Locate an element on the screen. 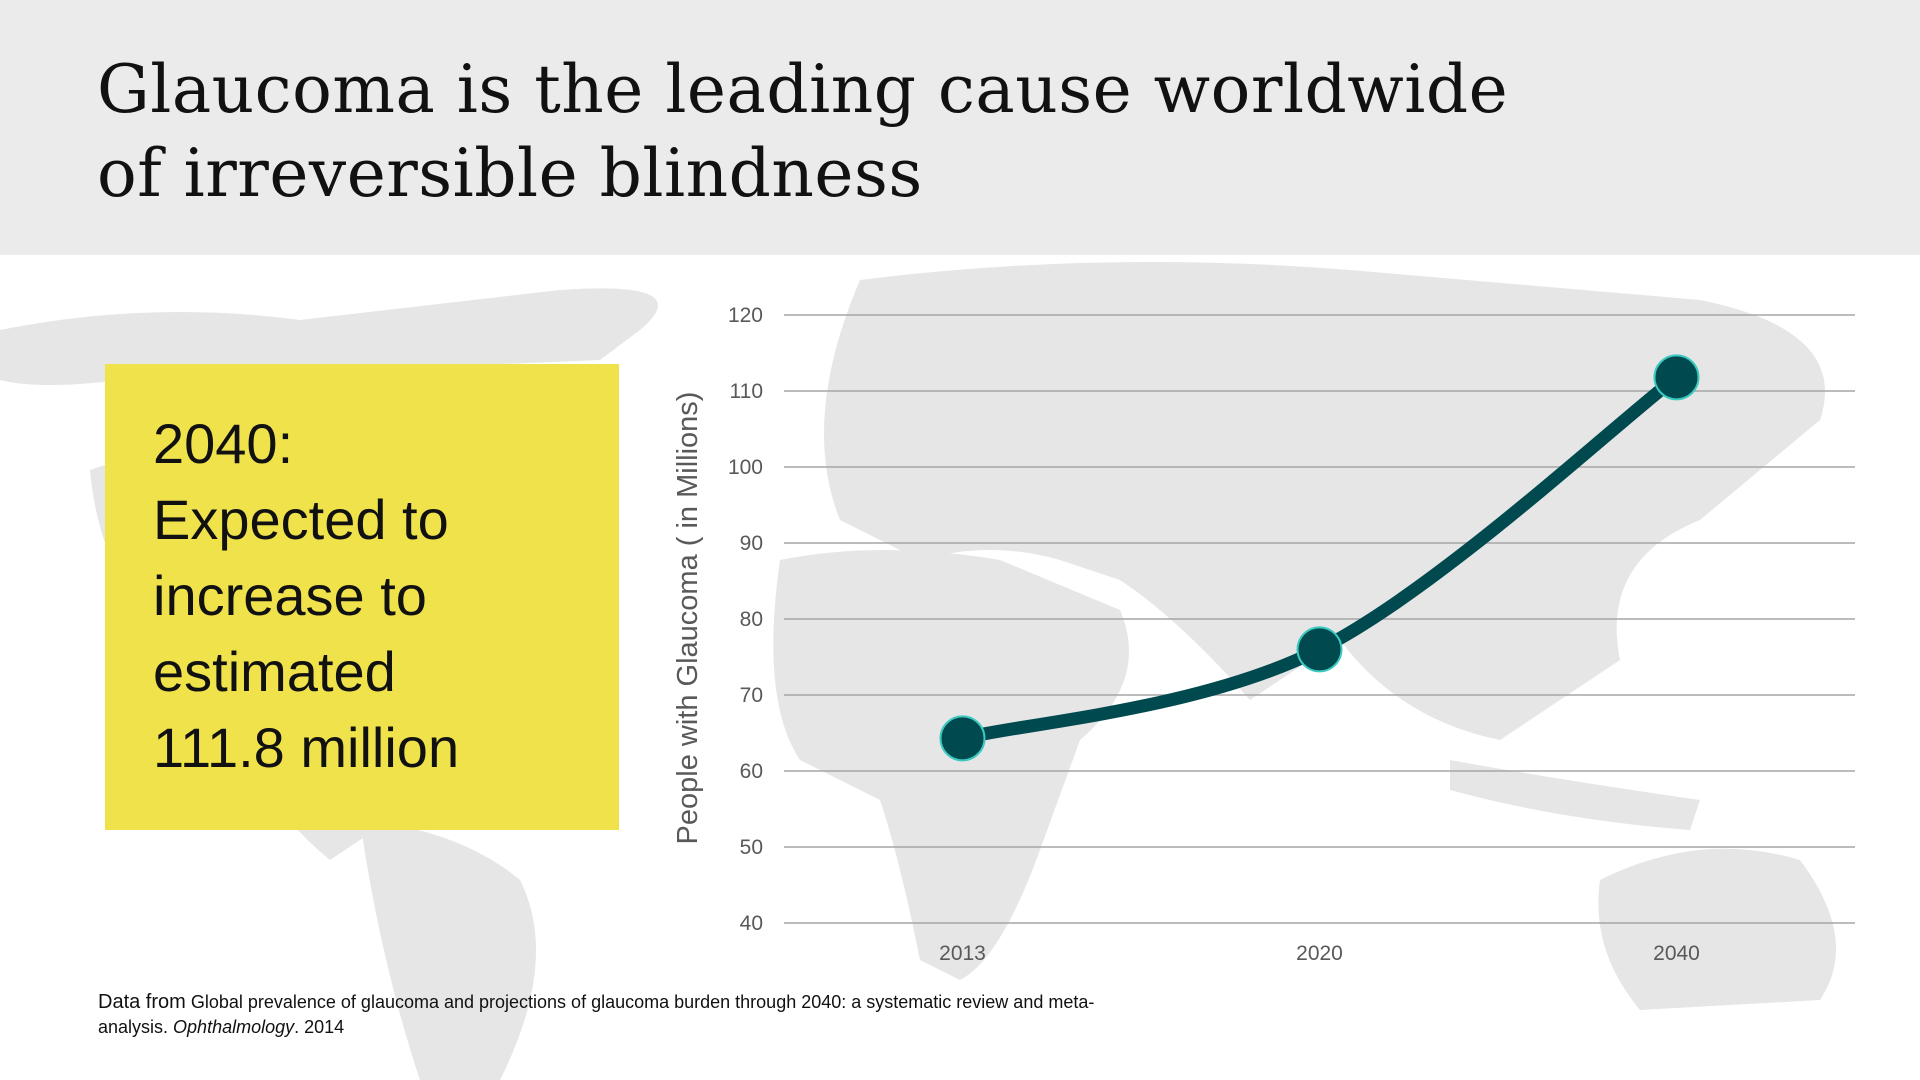 The width and height of the screenshot is (1920, 1080). y-tick-label: 40 is located at coordinates (751, 923).